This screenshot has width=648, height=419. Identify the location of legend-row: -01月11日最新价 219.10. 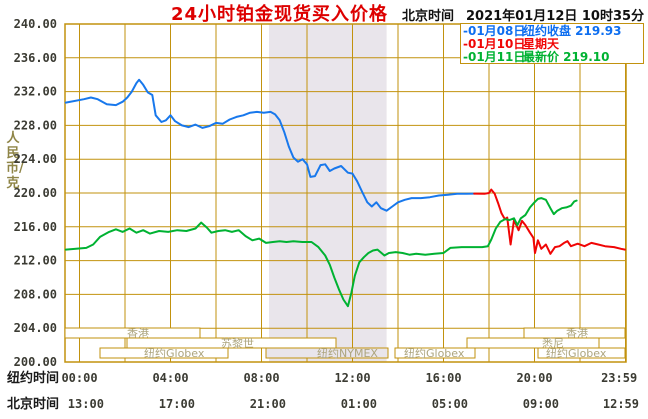
(552, 57).